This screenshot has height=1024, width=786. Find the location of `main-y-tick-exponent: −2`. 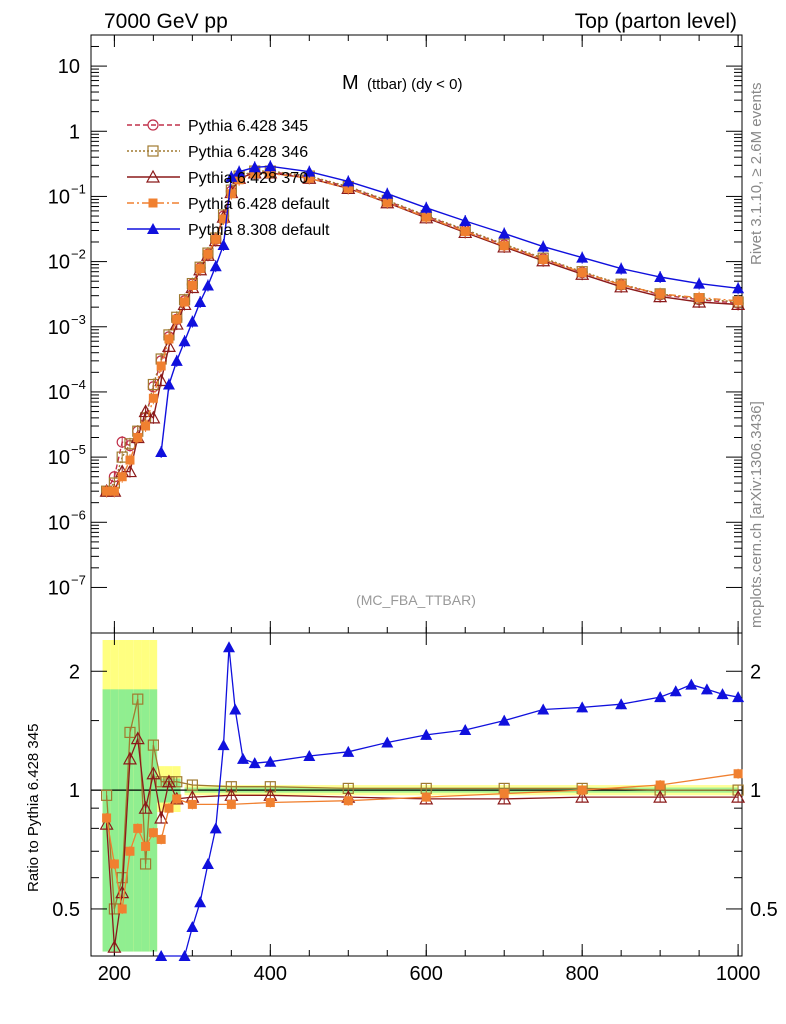

main-y-tick-exponent: −2 is located at coordinates (78, 254).